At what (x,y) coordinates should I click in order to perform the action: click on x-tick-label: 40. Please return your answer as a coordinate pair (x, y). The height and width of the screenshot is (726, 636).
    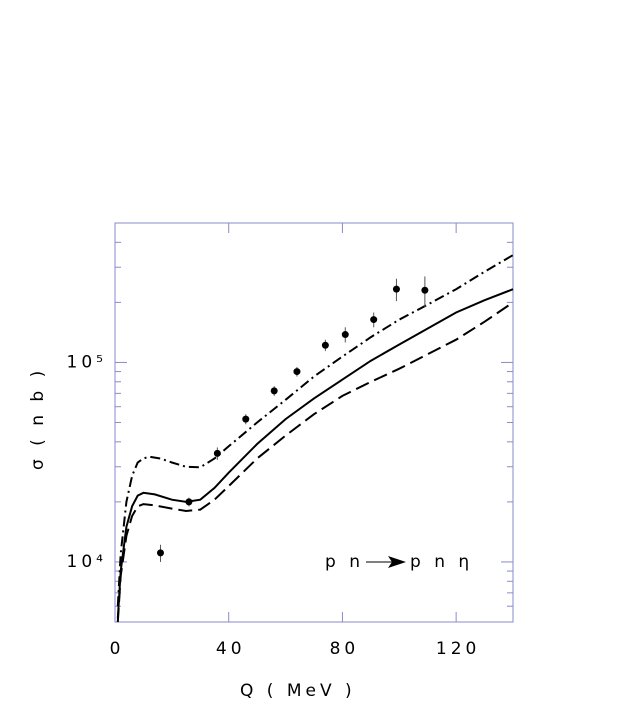
    Looking at the image, I should click on (231, 649).